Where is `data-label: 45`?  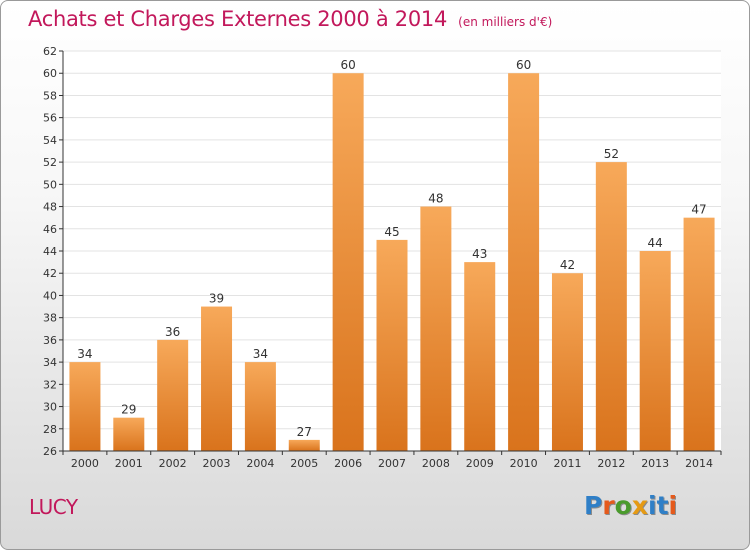 data-label: 45 is located at coordinates (391, 232).